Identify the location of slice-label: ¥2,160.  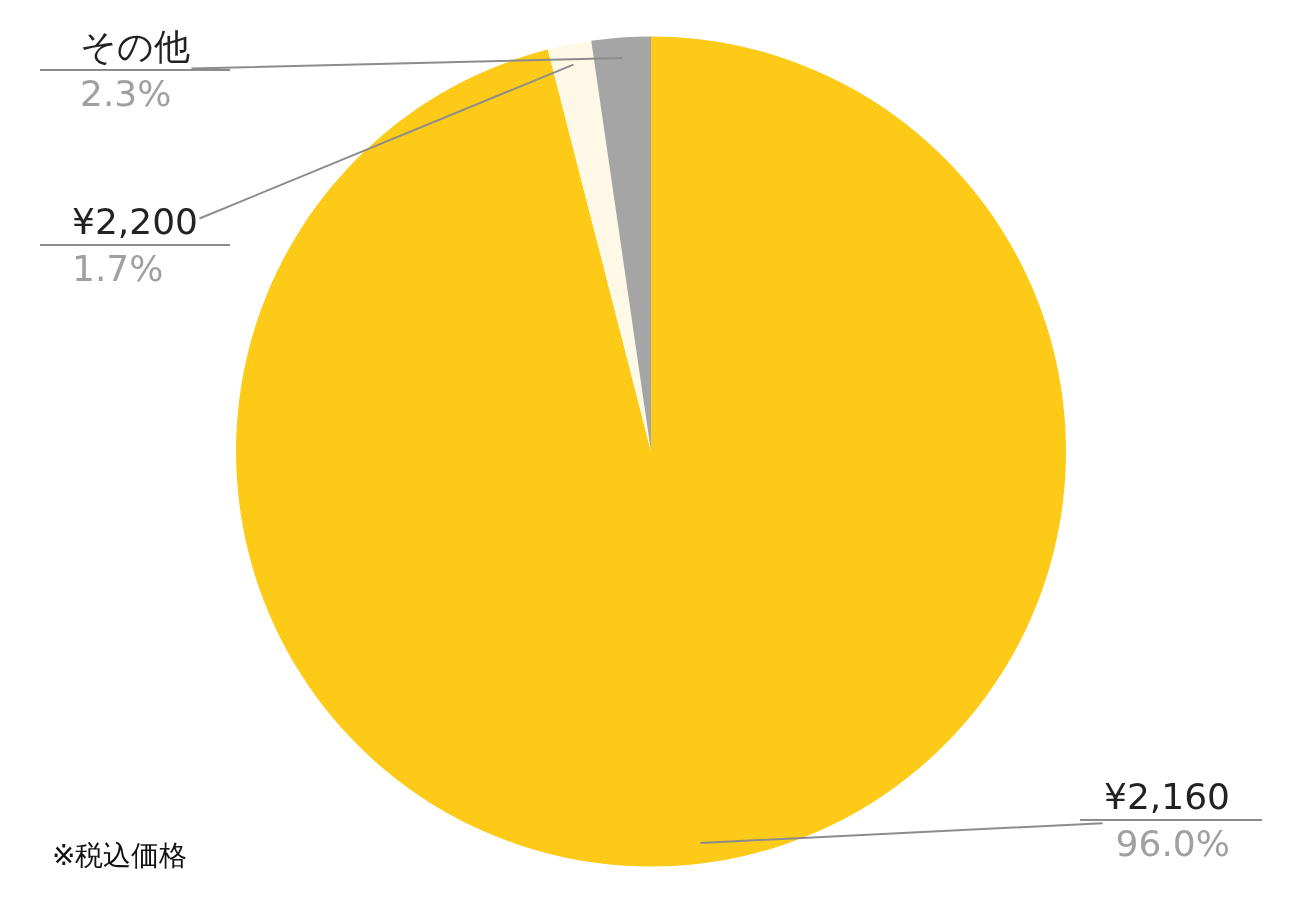
(1167, 796).